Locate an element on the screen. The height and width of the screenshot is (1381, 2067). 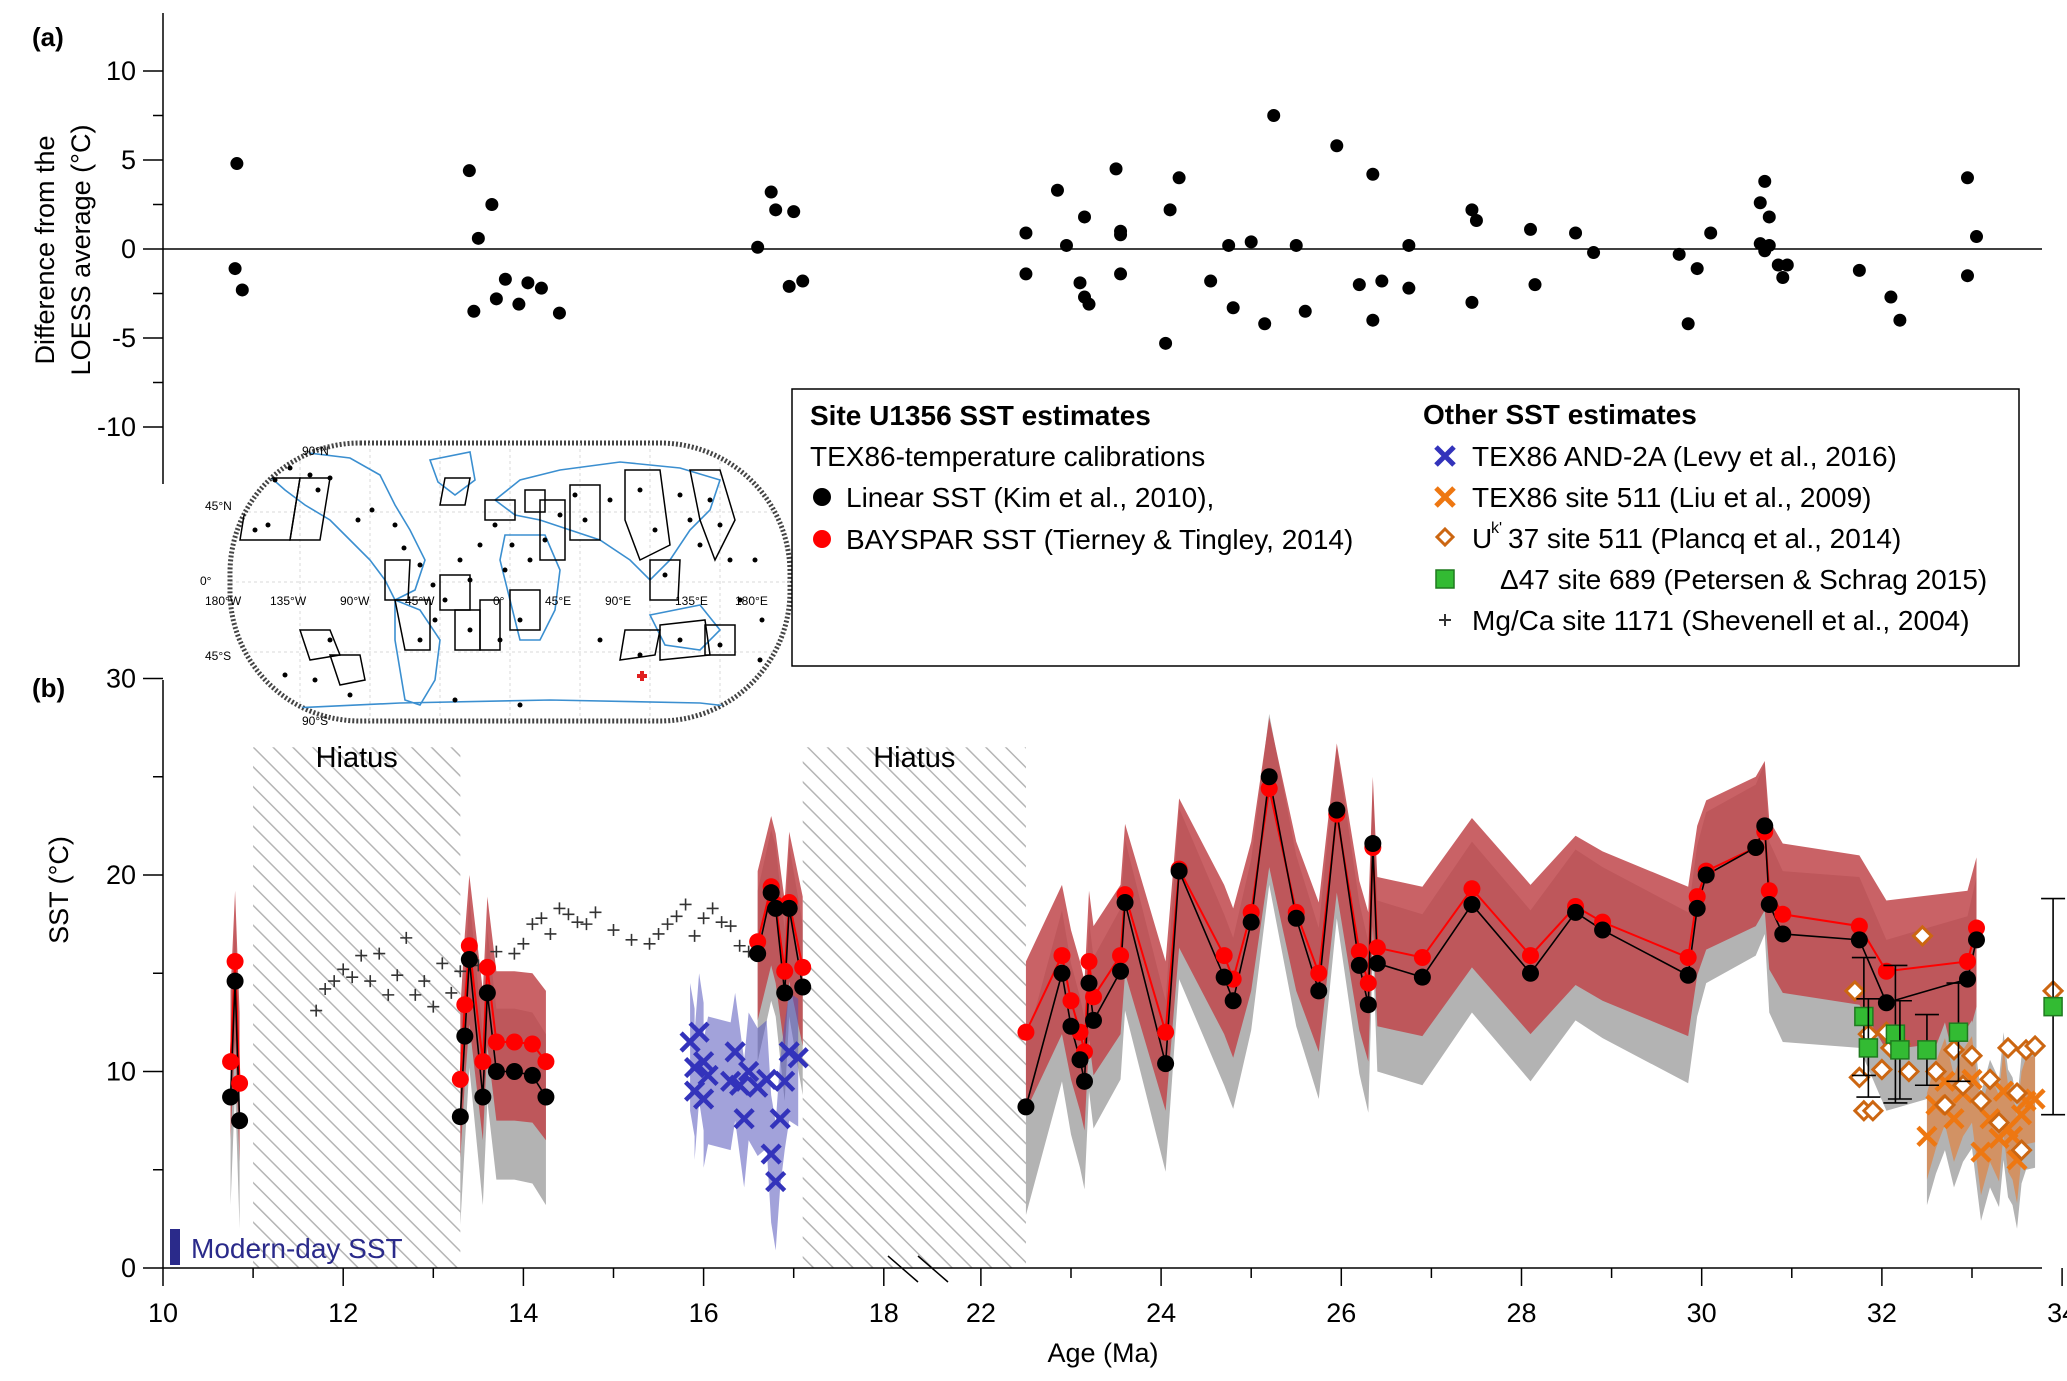
panel-a-y-ticks: 10 5 0 -5 -10 is located at coordinates (130, 249).